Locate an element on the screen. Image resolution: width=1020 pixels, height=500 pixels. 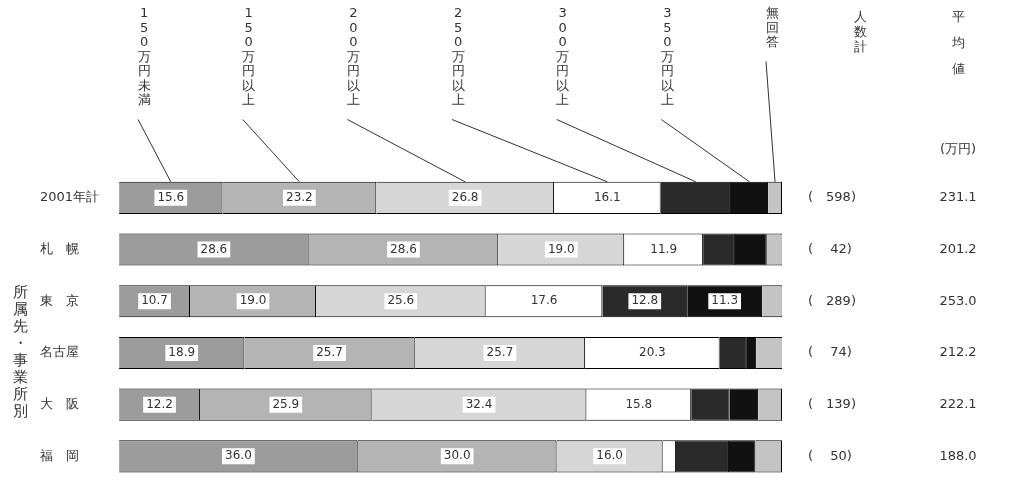
text: 201.2 is located at coordinates (958, 248).